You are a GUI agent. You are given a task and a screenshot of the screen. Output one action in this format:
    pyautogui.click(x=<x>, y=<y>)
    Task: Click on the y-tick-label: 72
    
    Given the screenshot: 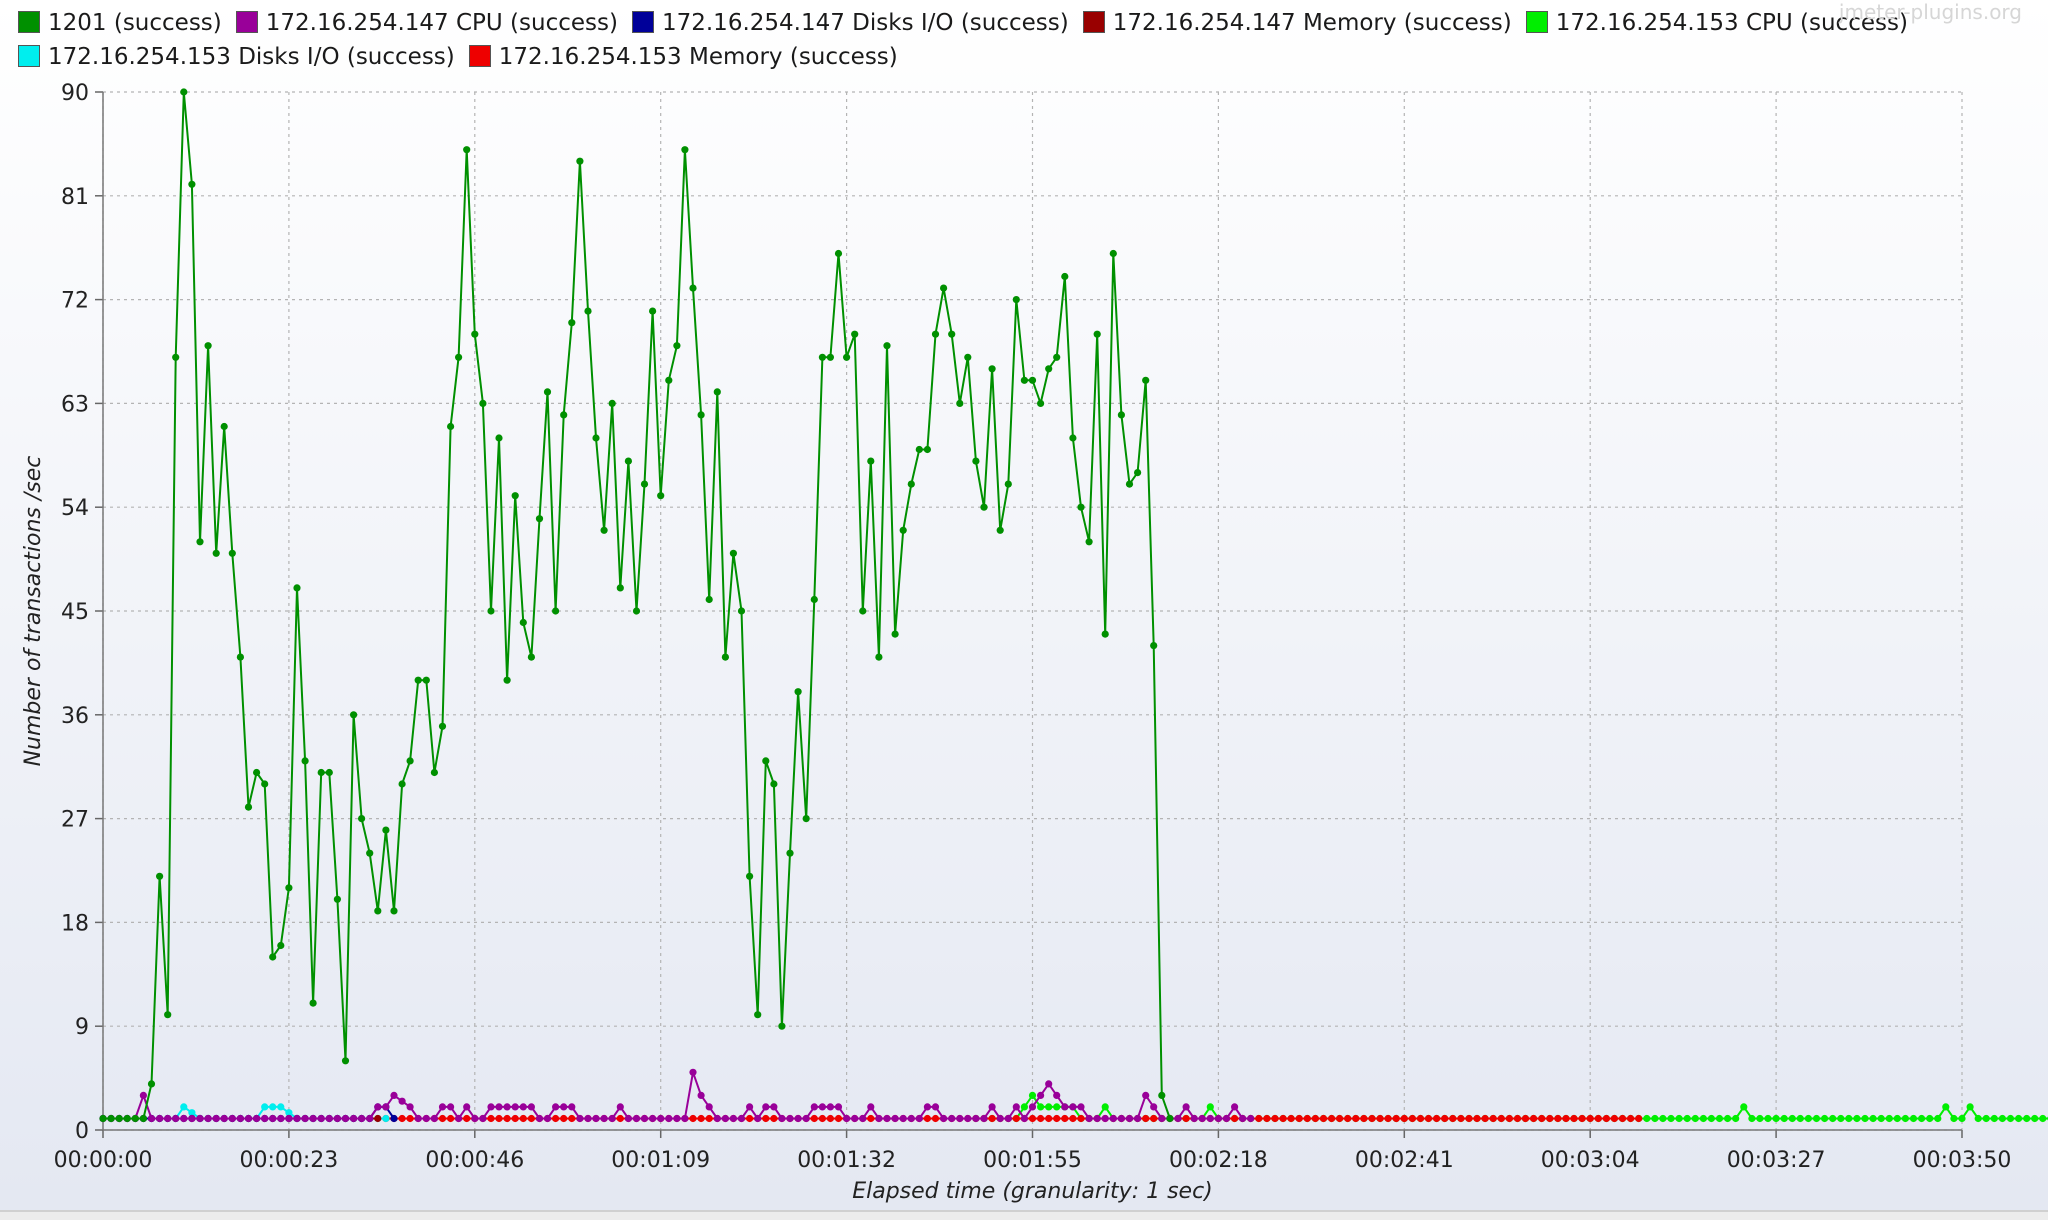 What is the action you would take?
    pyautogui.click(x=75, y=301)
    